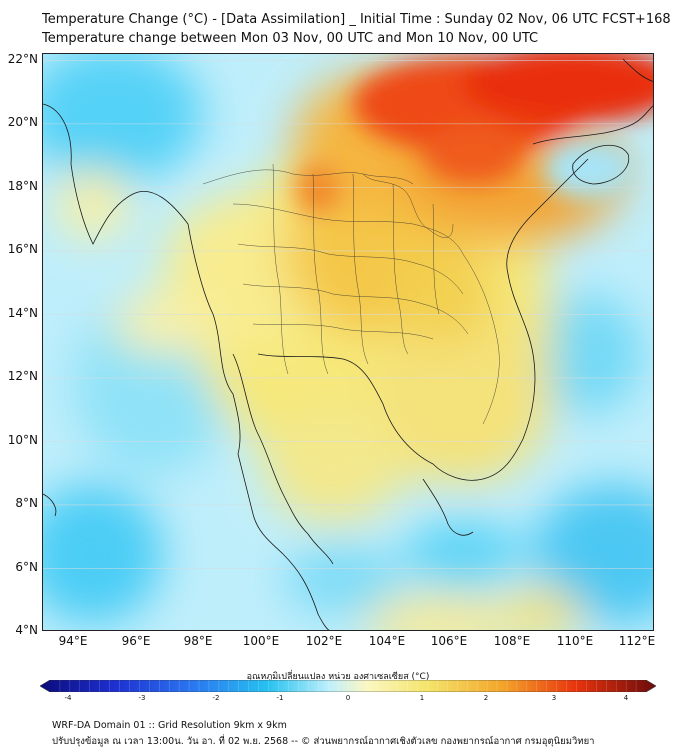 The height and width of the screenshot is (756, 676). I want to click on lat-label-18n: 18°N, so click(22, 186).